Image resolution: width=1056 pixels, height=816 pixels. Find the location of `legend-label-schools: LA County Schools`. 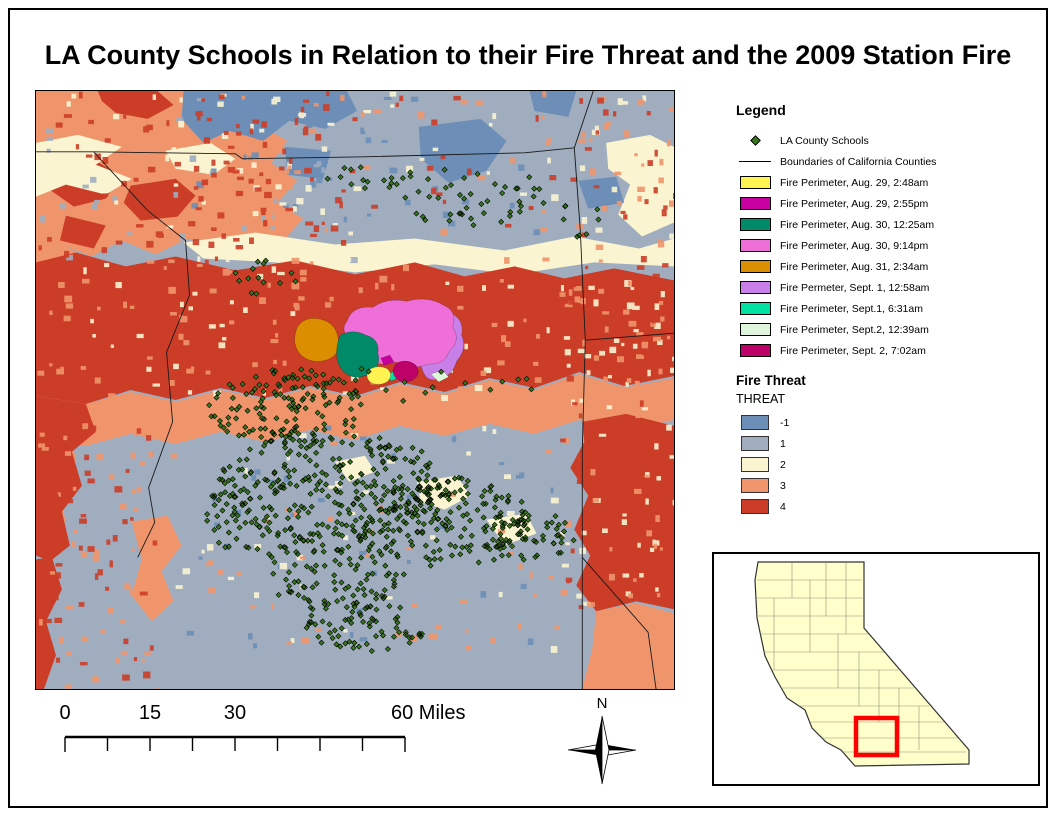

legend-label-schools: LA County Schools is located at coordinates (824, 140).